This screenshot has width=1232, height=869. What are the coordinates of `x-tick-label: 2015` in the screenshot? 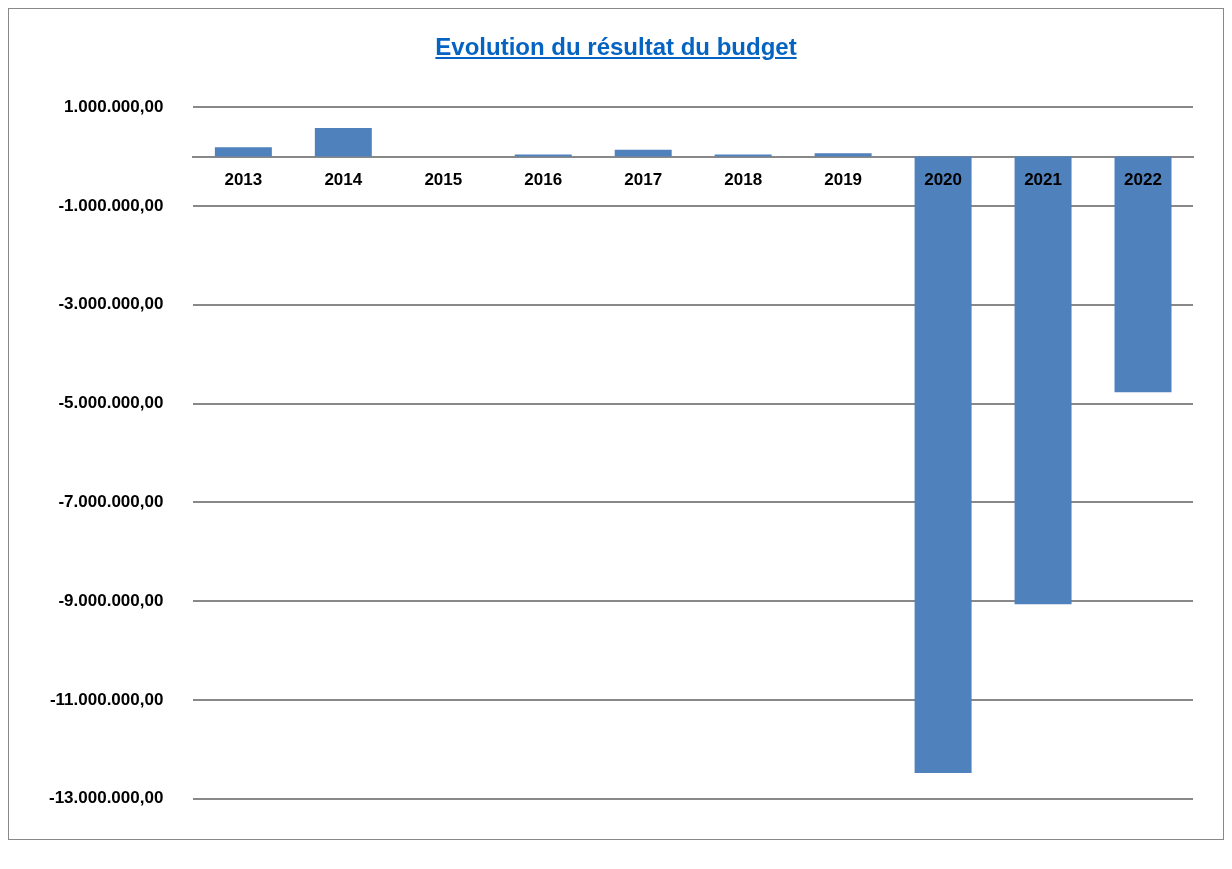 It's located at (443, 180).